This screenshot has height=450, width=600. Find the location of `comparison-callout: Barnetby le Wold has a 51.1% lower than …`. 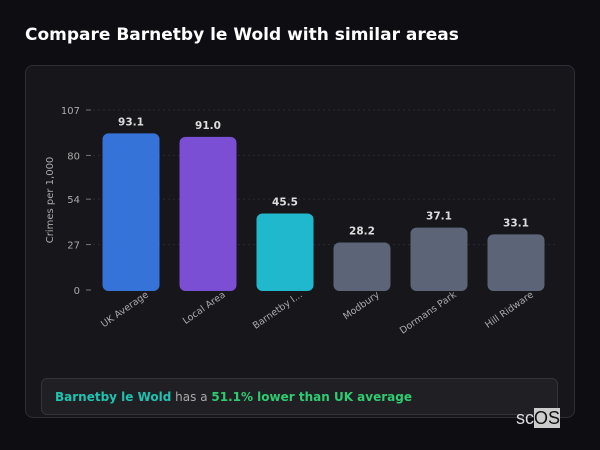

comparison-callout: Barnetby le Wold has a 51.1% lower than … is located at coordinates (299, 396).